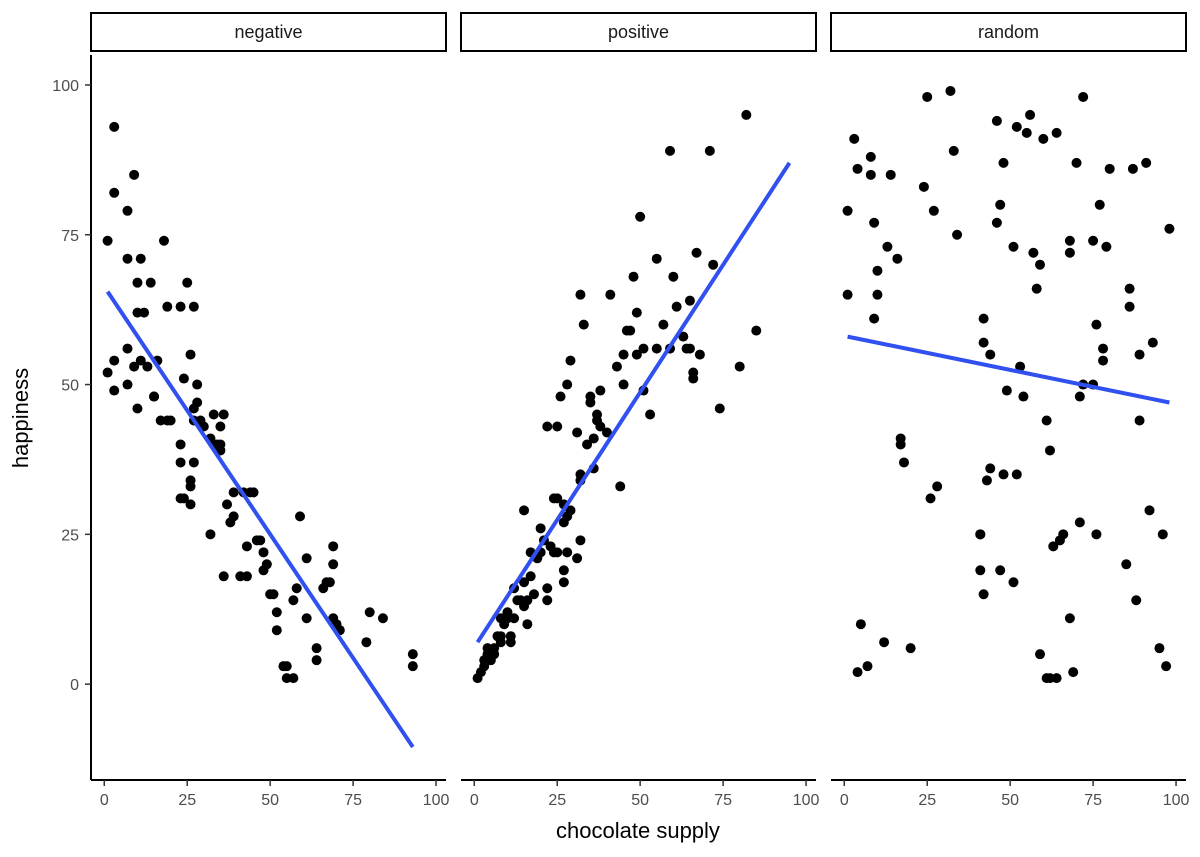  I want to click on y-tick-label: 0, so click(74, 685).